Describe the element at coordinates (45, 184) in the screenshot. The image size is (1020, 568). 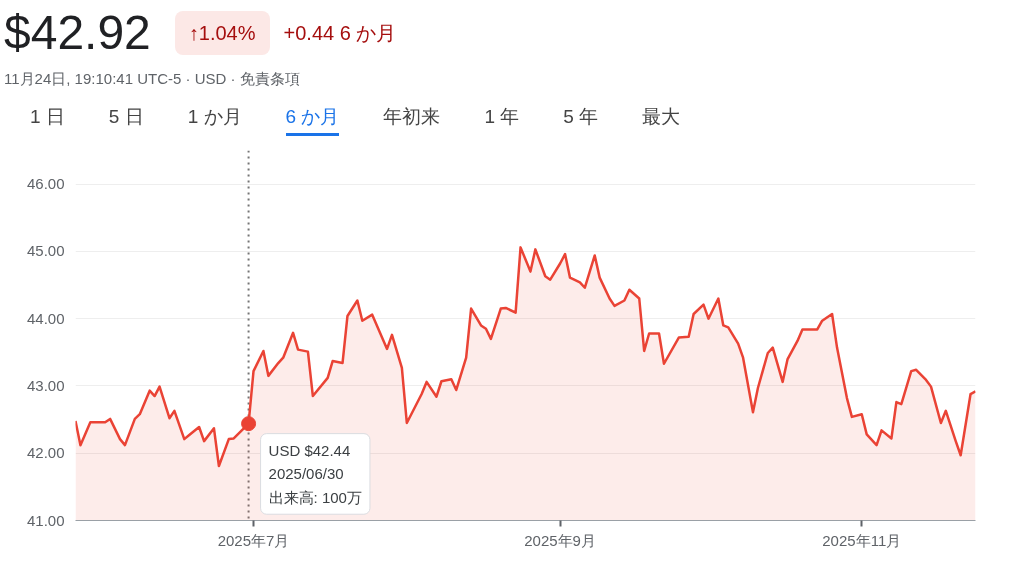
I see `y-tick-label: 46.00` at that location.